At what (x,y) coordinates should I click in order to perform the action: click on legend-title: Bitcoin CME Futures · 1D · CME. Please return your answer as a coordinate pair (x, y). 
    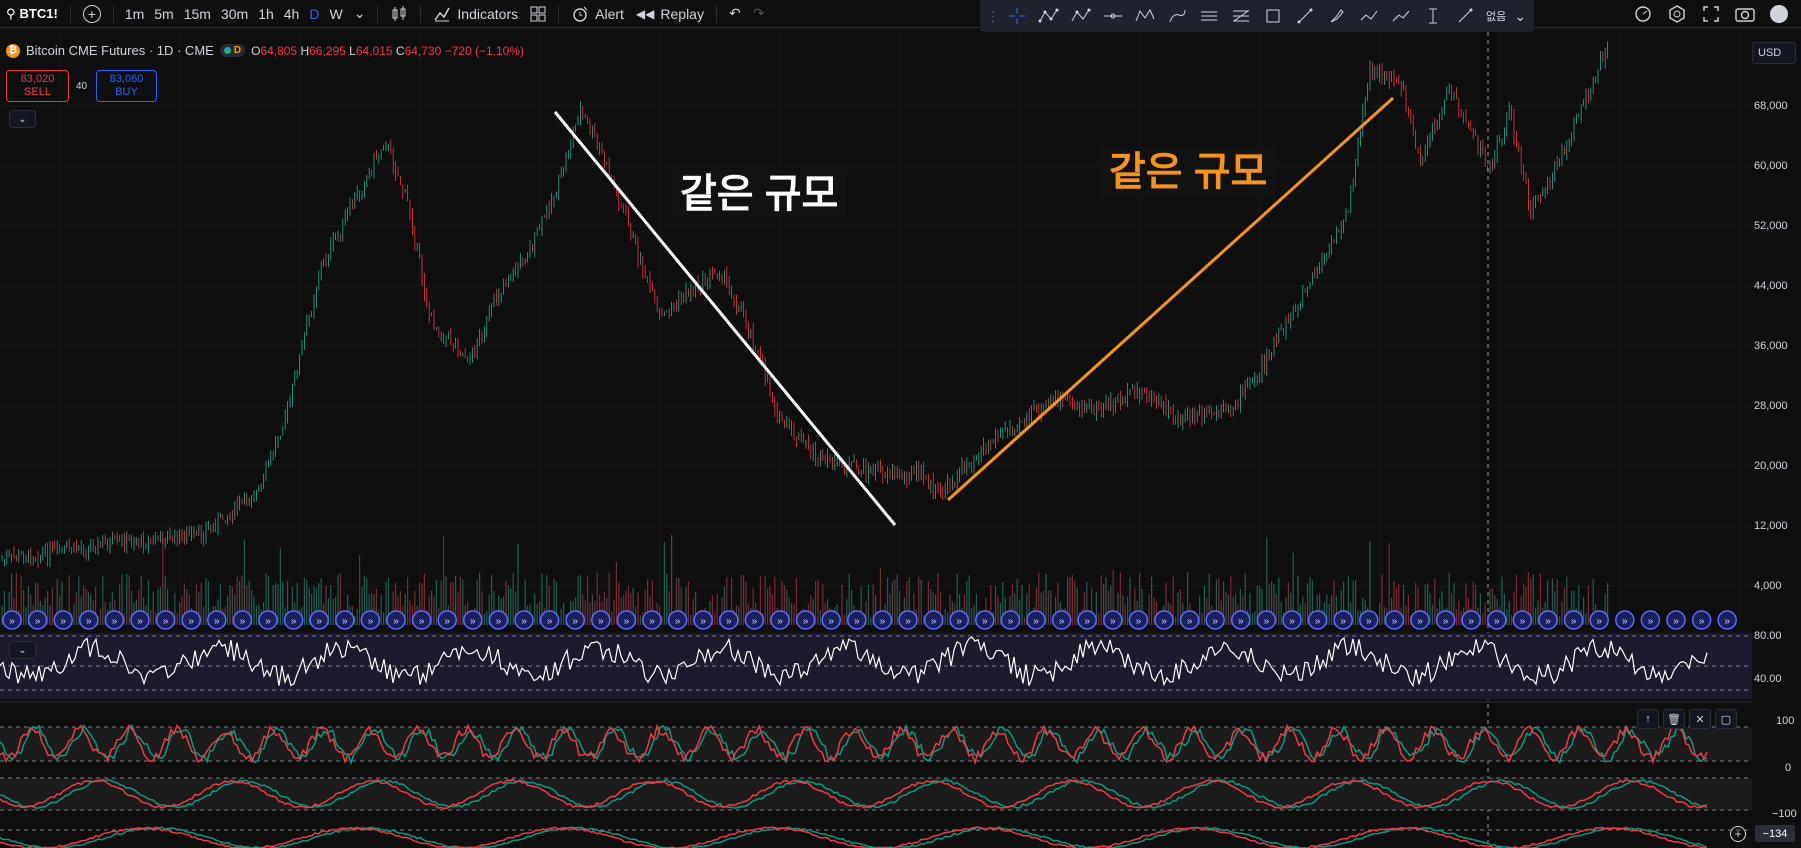
    Looking at the image, I should click on (120, 50).